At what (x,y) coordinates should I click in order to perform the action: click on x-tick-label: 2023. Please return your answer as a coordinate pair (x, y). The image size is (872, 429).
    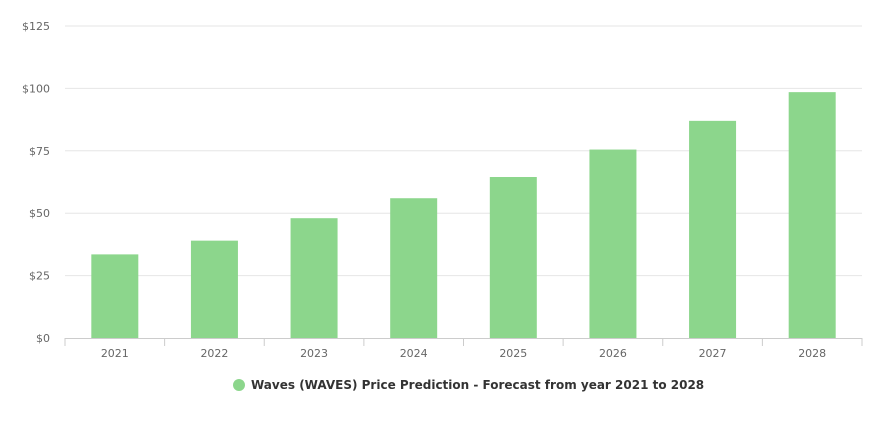
    Looking at the image, I should click on (314, 353).